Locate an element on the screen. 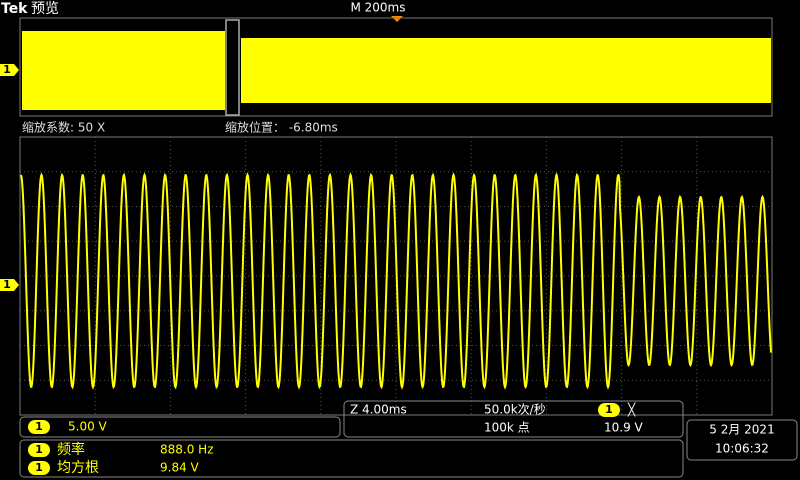 The image size is (800, 480). measurement-value: 9.84 V is located at coordinates (180, 468).